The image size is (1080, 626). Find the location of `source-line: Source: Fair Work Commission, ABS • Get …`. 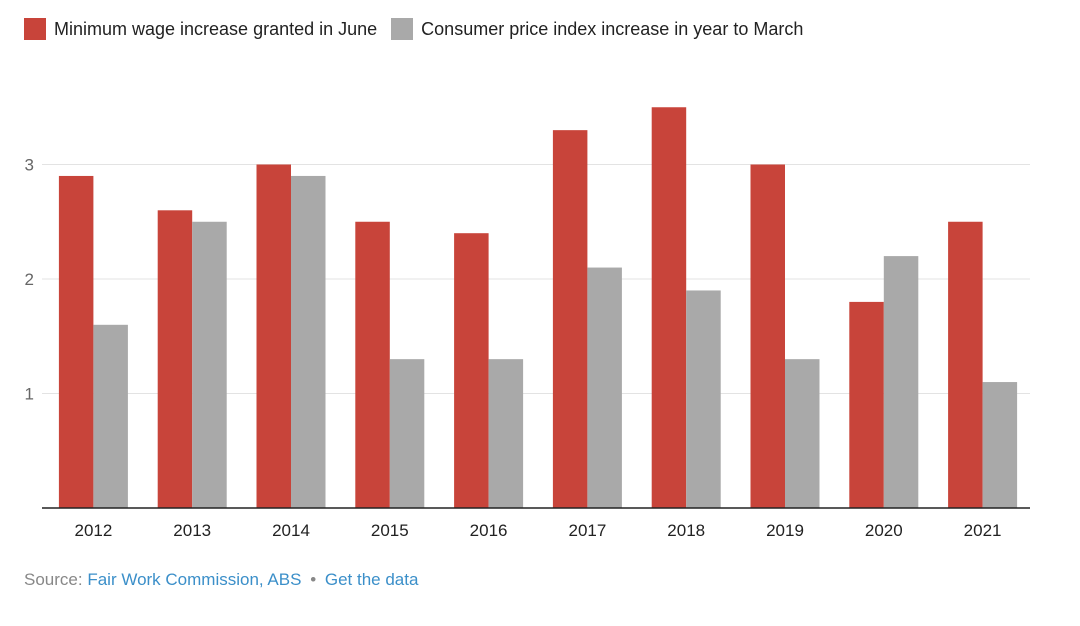

source-line: Source: Fair Work Commission, ABS • Get … is located at coordinates (221, 580).